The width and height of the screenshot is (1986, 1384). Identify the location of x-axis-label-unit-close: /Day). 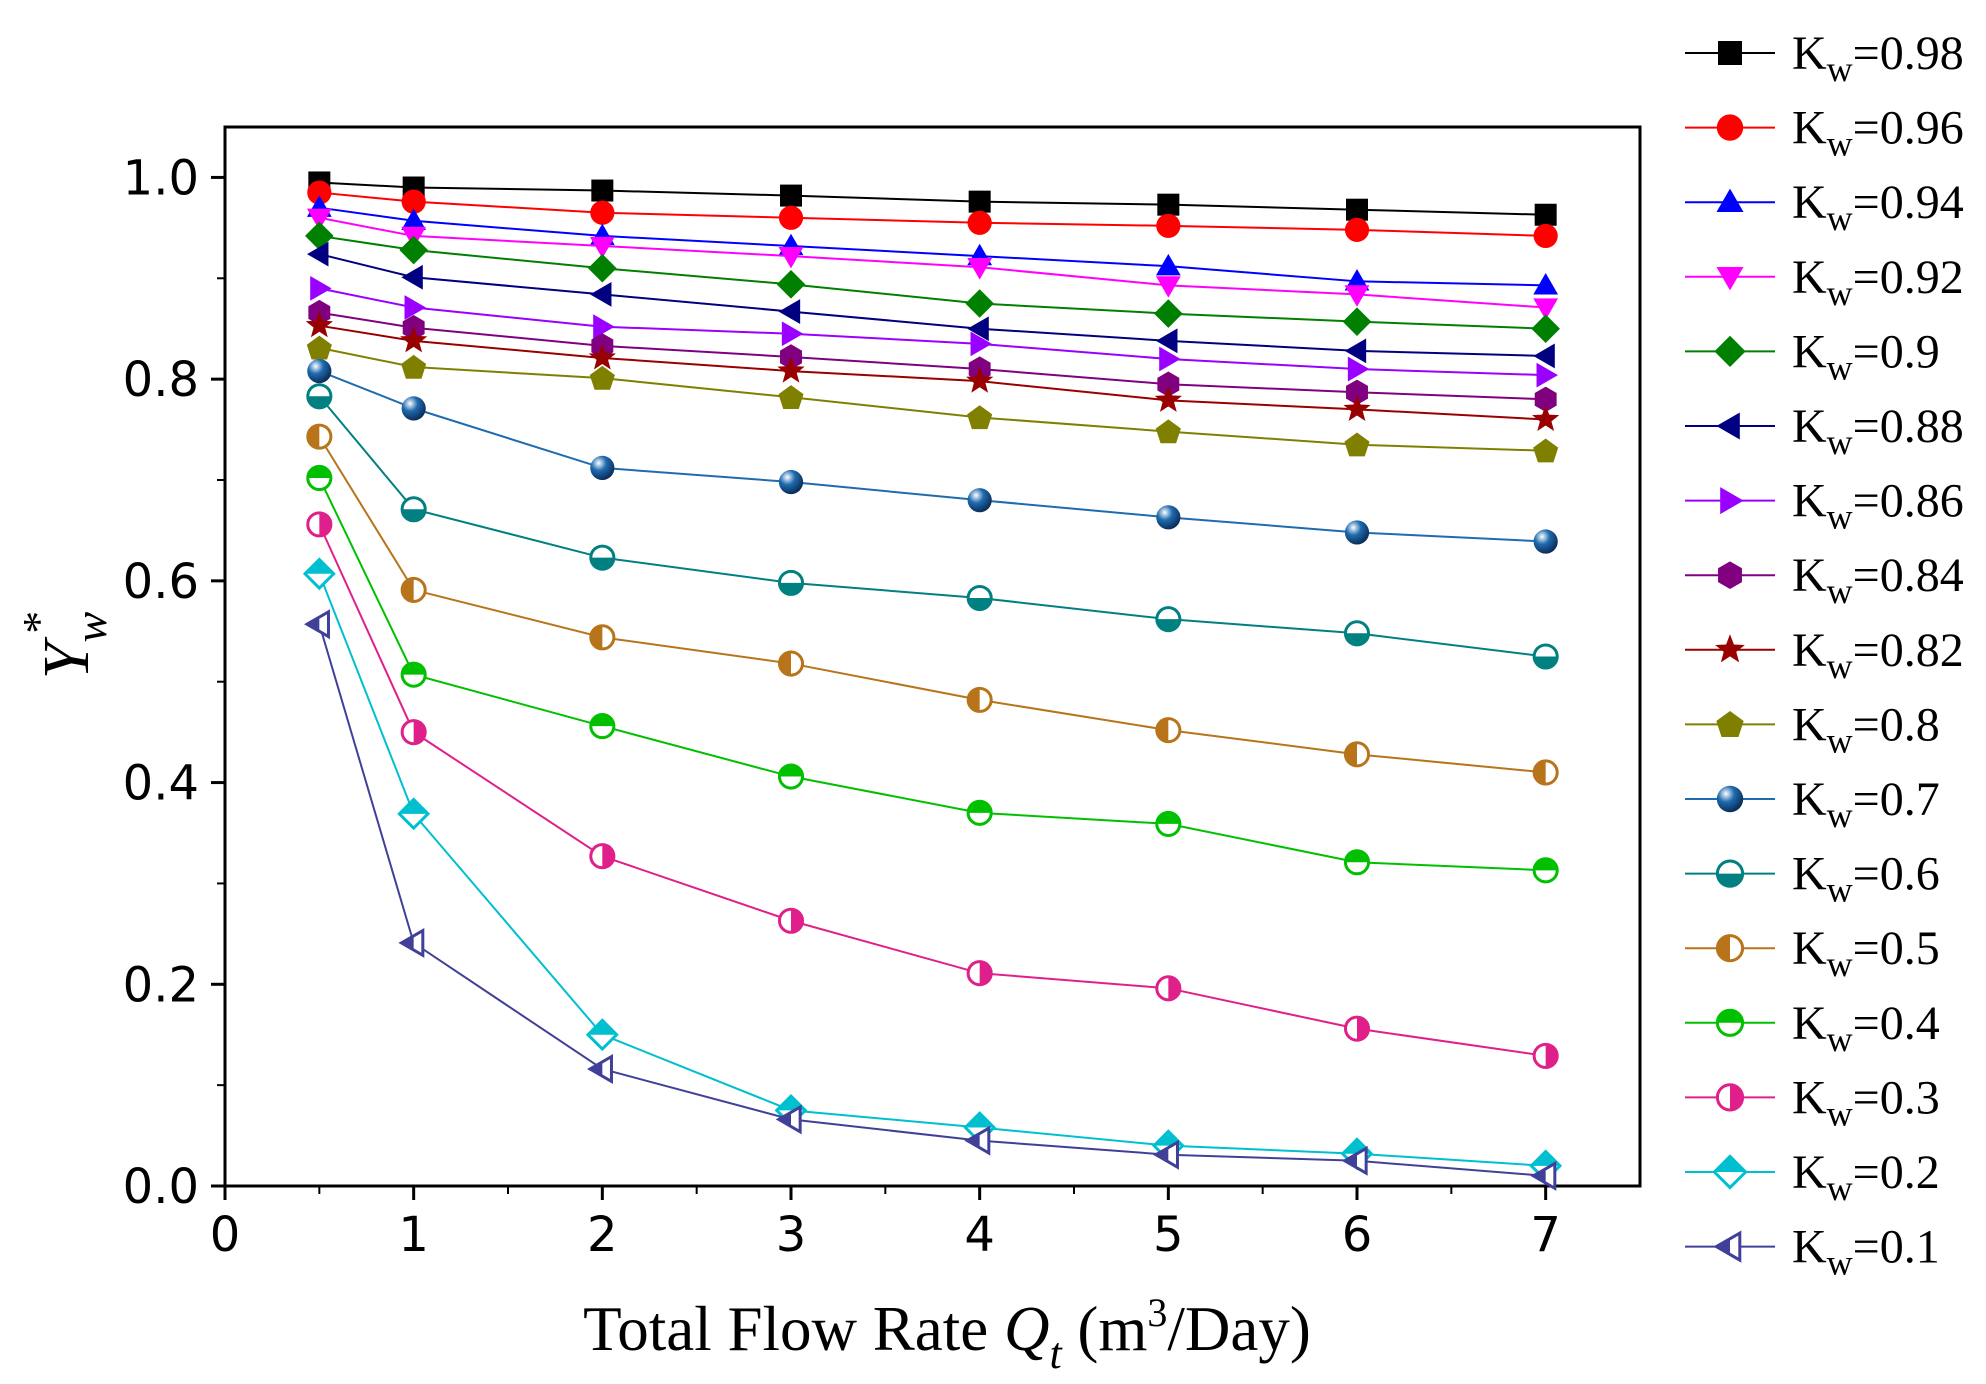
(1238, 1329).